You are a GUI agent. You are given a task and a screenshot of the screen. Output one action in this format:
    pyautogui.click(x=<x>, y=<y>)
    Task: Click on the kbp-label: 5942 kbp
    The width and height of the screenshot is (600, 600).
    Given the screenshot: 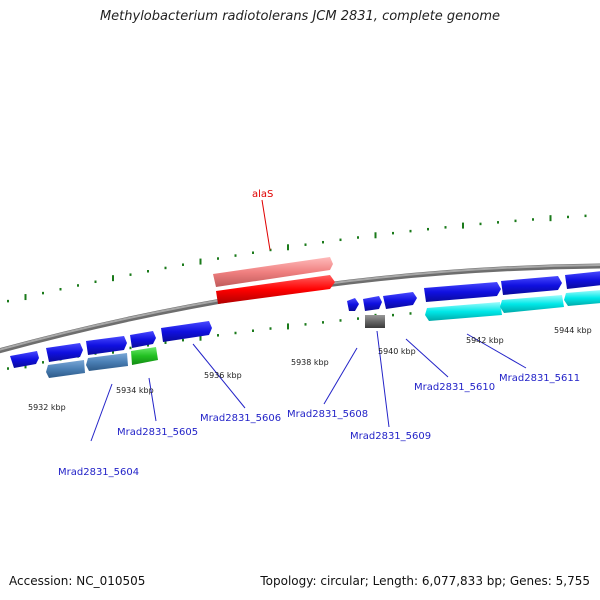 What is the action you would take?
    pyautogui.click(x=485, y=340)
    